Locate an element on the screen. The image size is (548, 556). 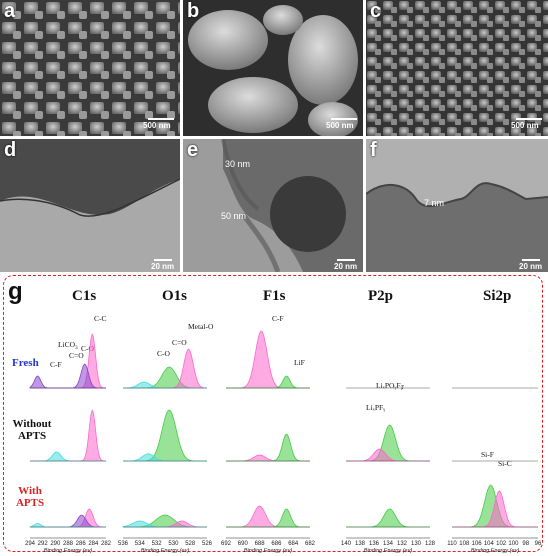
scale-bar-e is located at coordinates (346, 260).